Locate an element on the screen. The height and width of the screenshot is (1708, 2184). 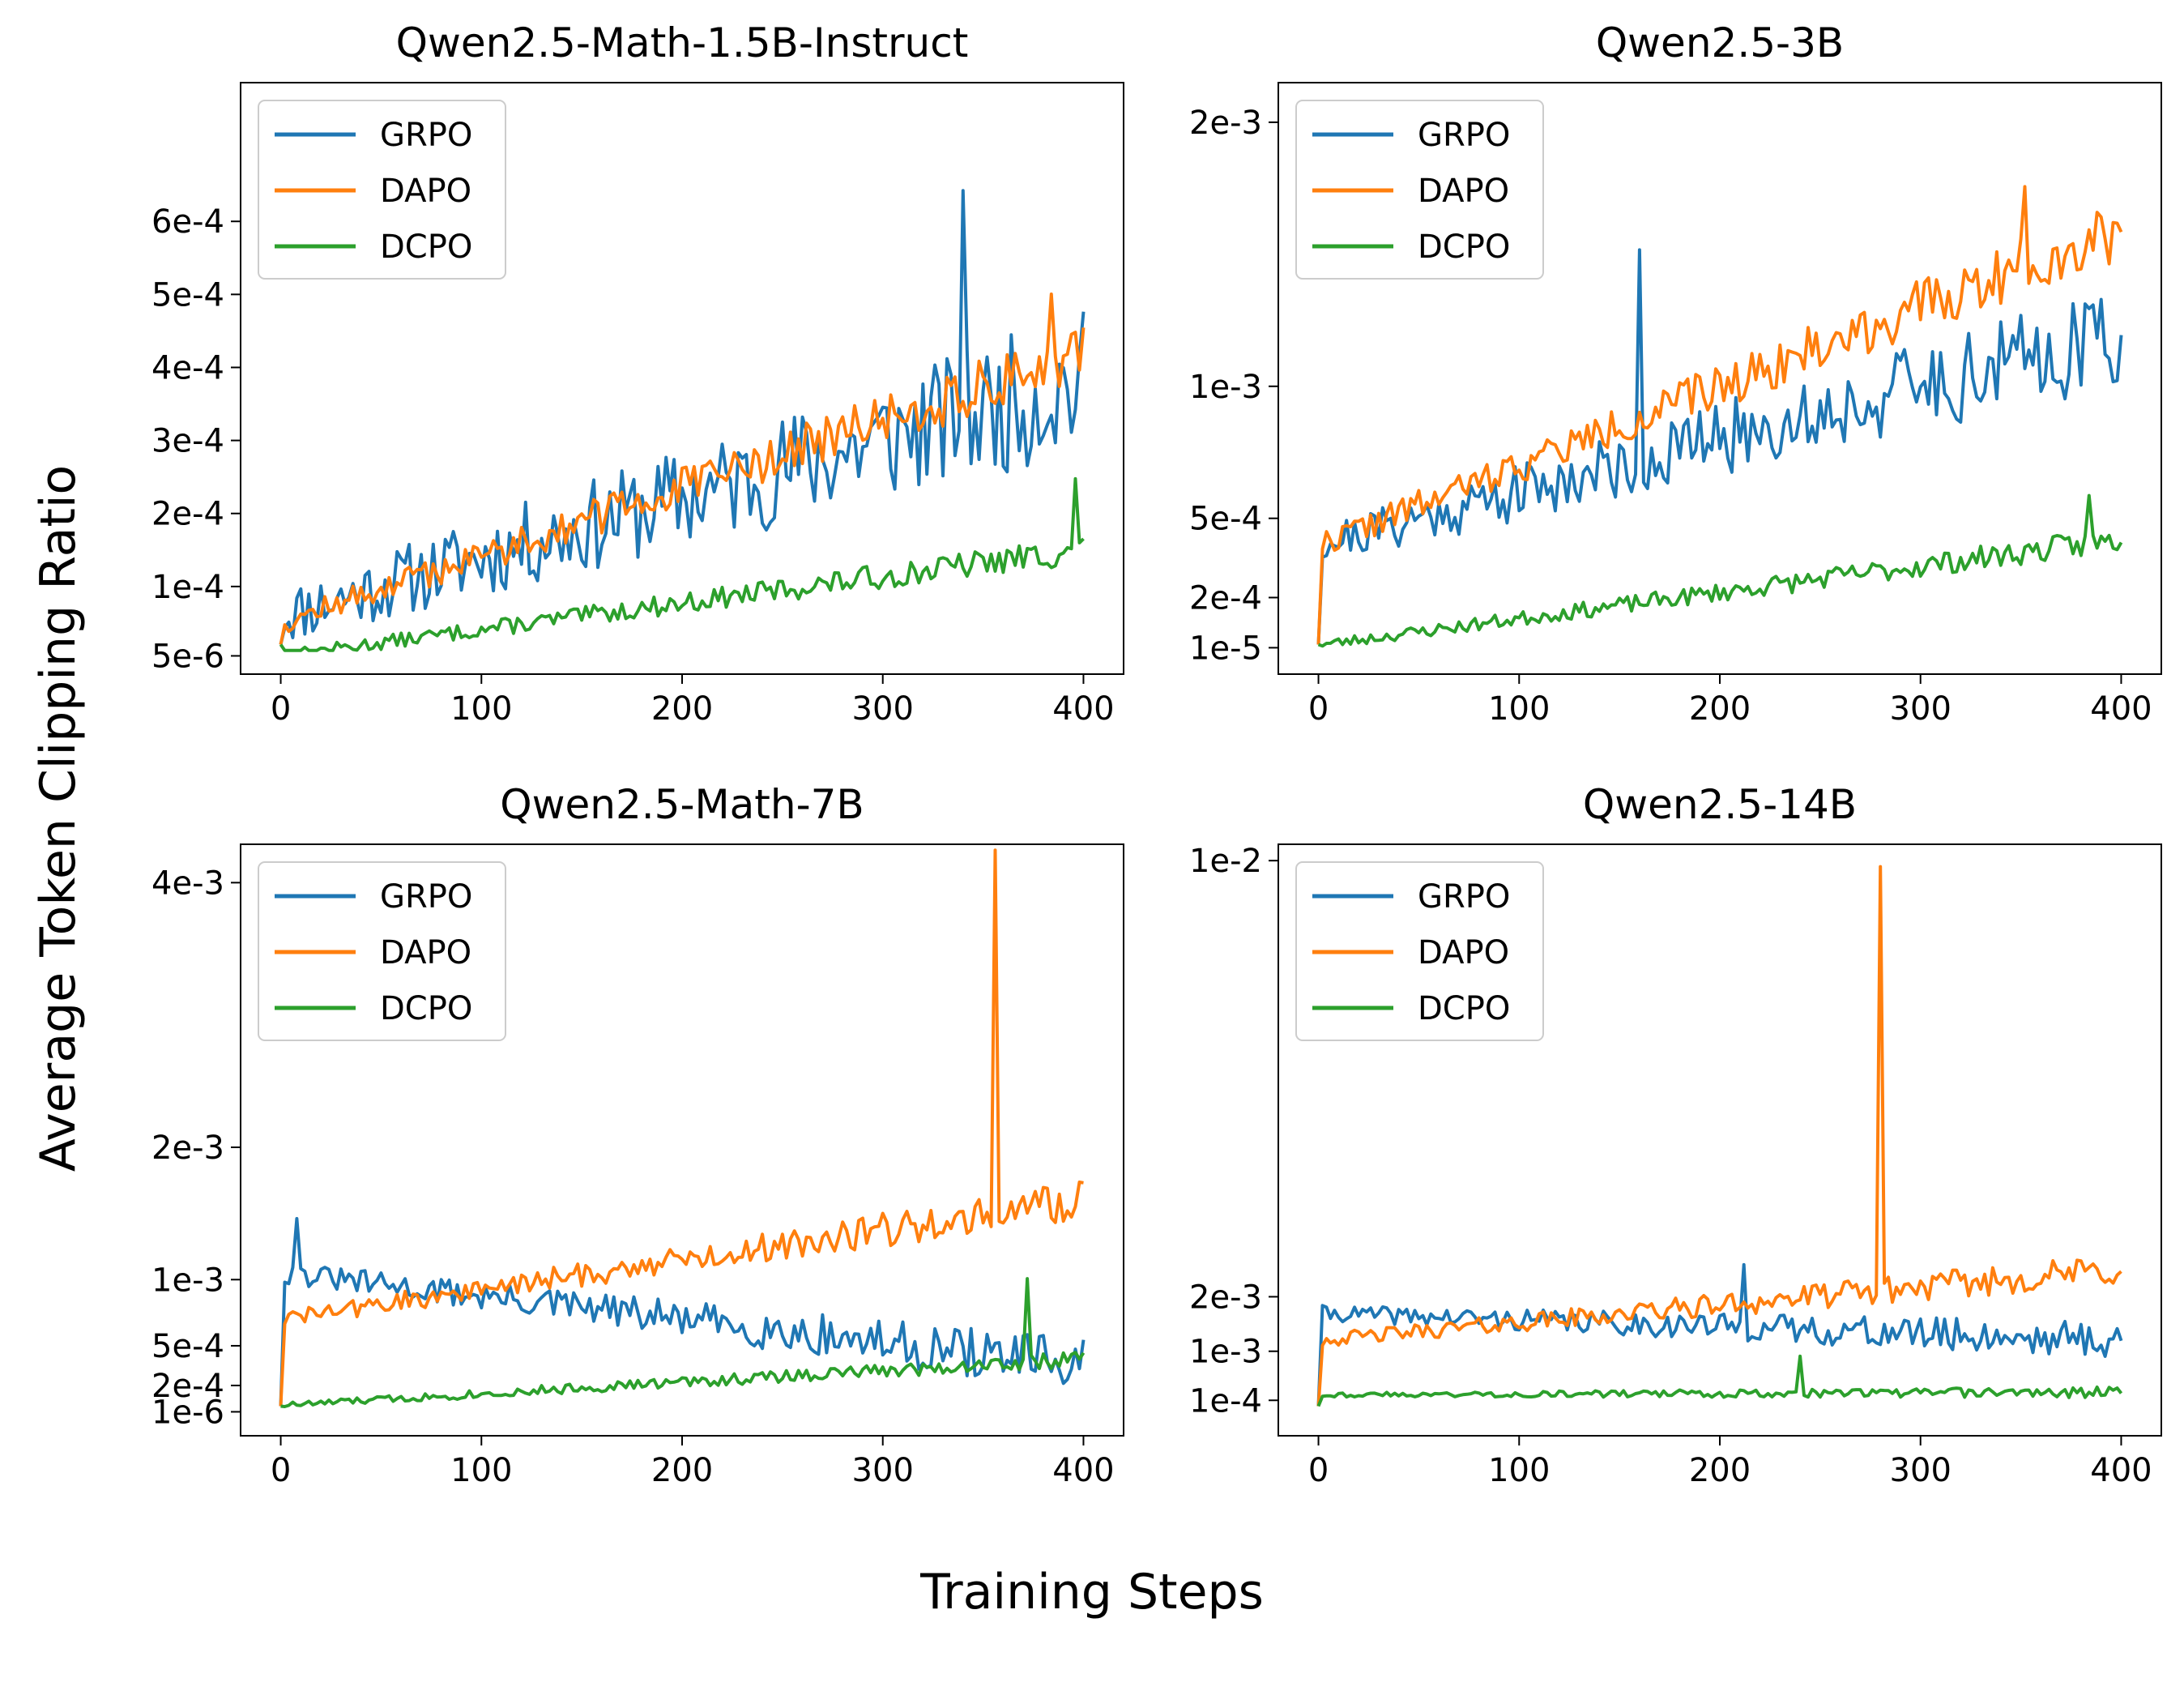
y-tick-label: 4e-4 is located at coordinates (187, 368).